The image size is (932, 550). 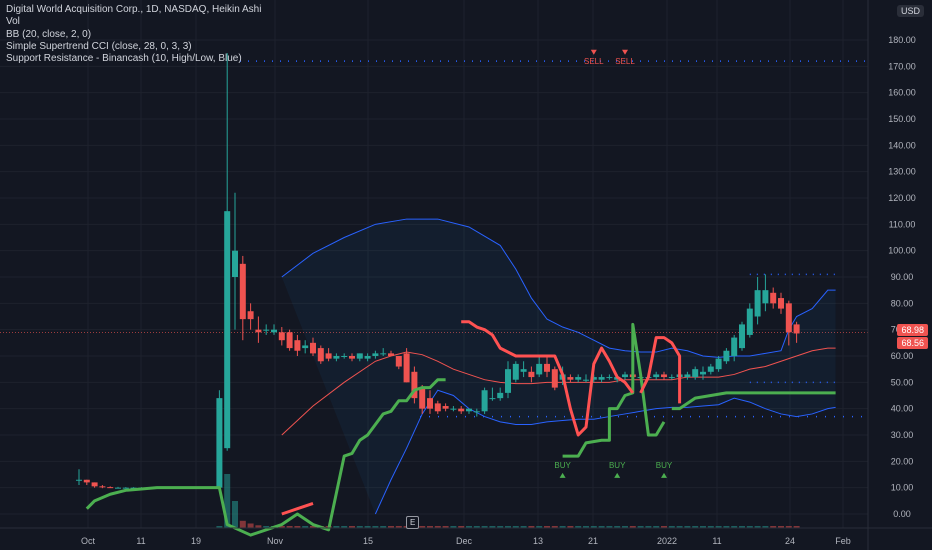 What do you see at coordinates (912, 330) in the screenshot?
I see `last-price-tag: 68.98` at bounding box center [912, 330].